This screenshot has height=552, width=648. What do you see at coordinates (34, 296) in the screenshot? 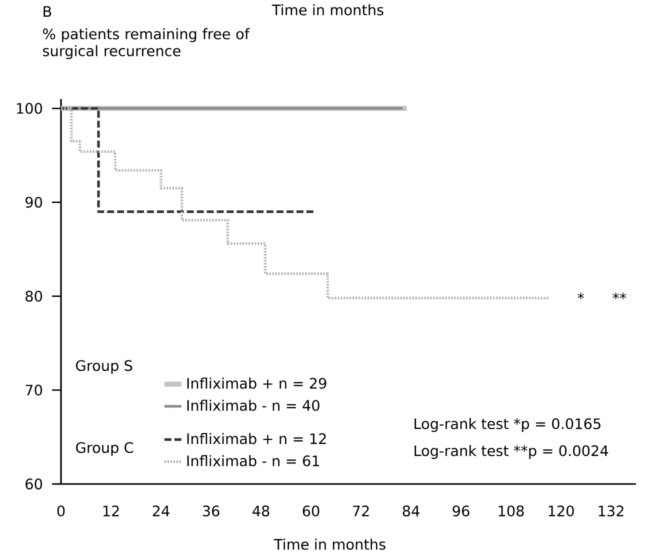
I see `y-tick-label: 80` at bounding box center [34, 296].